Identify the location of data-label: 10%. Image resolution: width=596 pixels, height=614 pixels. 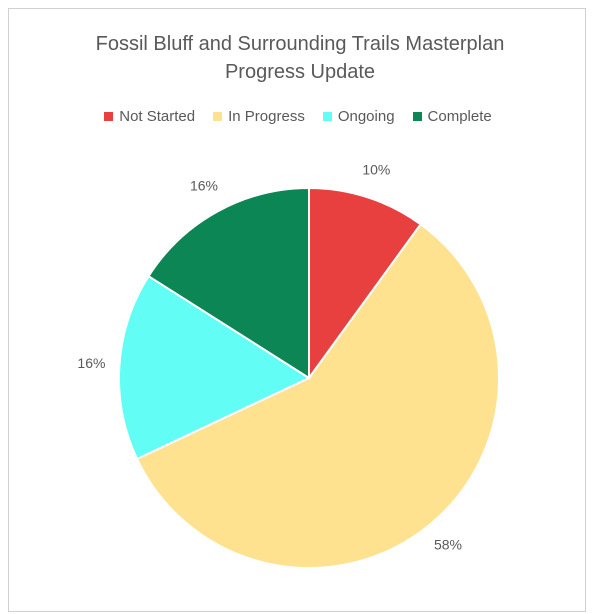
(376, 169).